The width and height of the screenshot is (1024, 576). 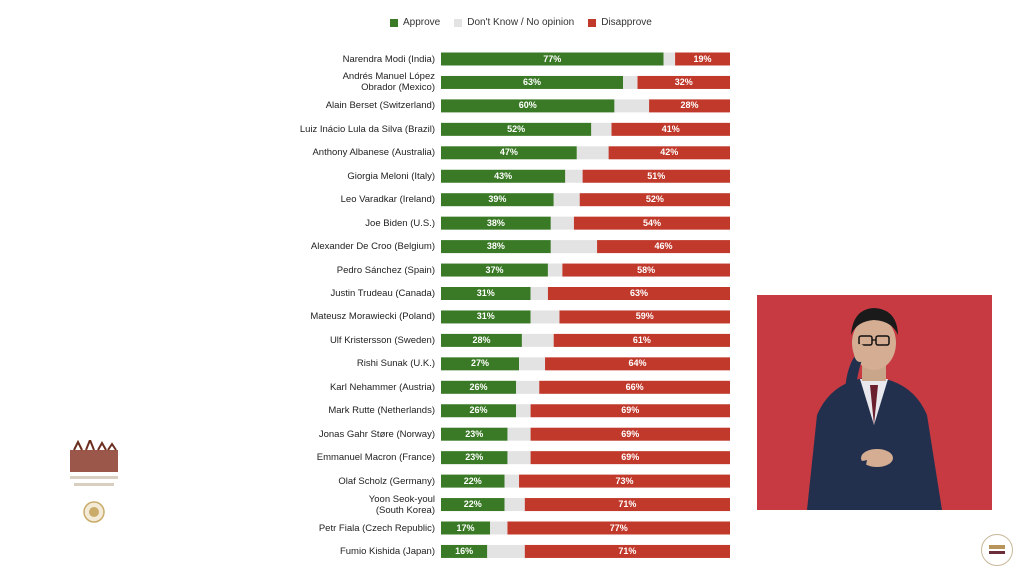 What do you see at coordinates (372, 247) in the screenshot?
I see `category-label: Alexander De Croo (Belgium)` at bounding box center [372, 247].